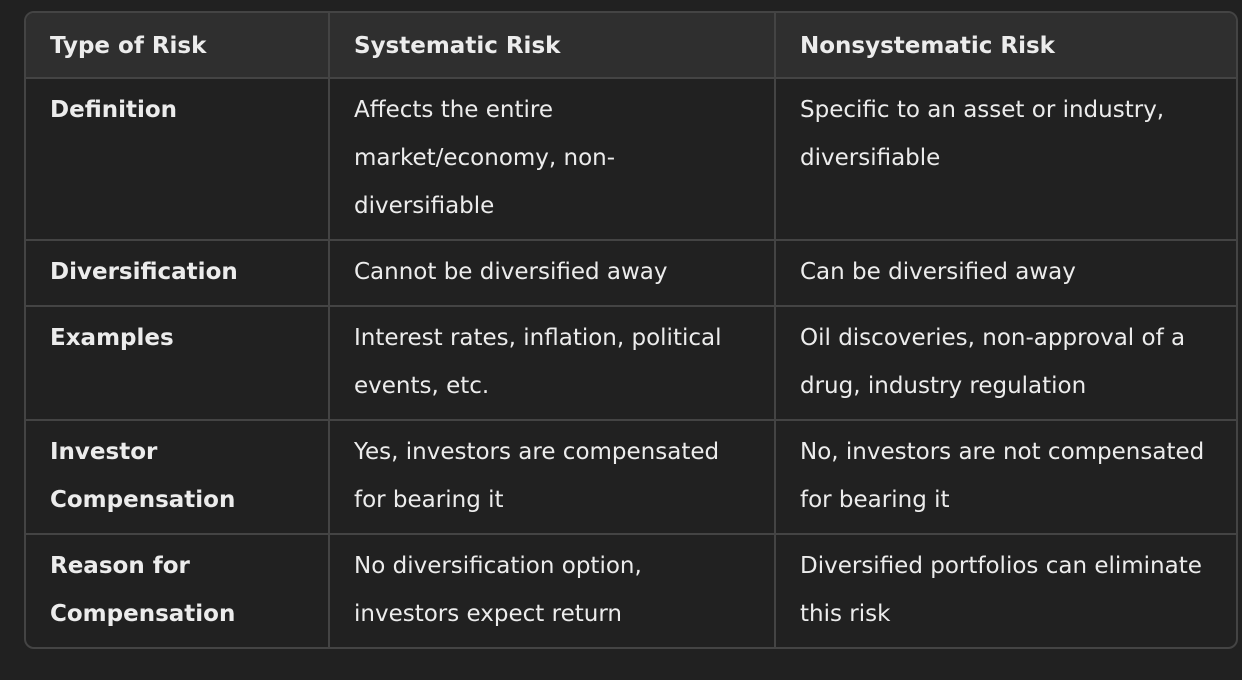 The width and height of the screenshot is (1242, 680). Describe the element at coordinates (1005, 273) in the screenshot. I see `nonsystematic-cell: Can be diversified away` at that location.